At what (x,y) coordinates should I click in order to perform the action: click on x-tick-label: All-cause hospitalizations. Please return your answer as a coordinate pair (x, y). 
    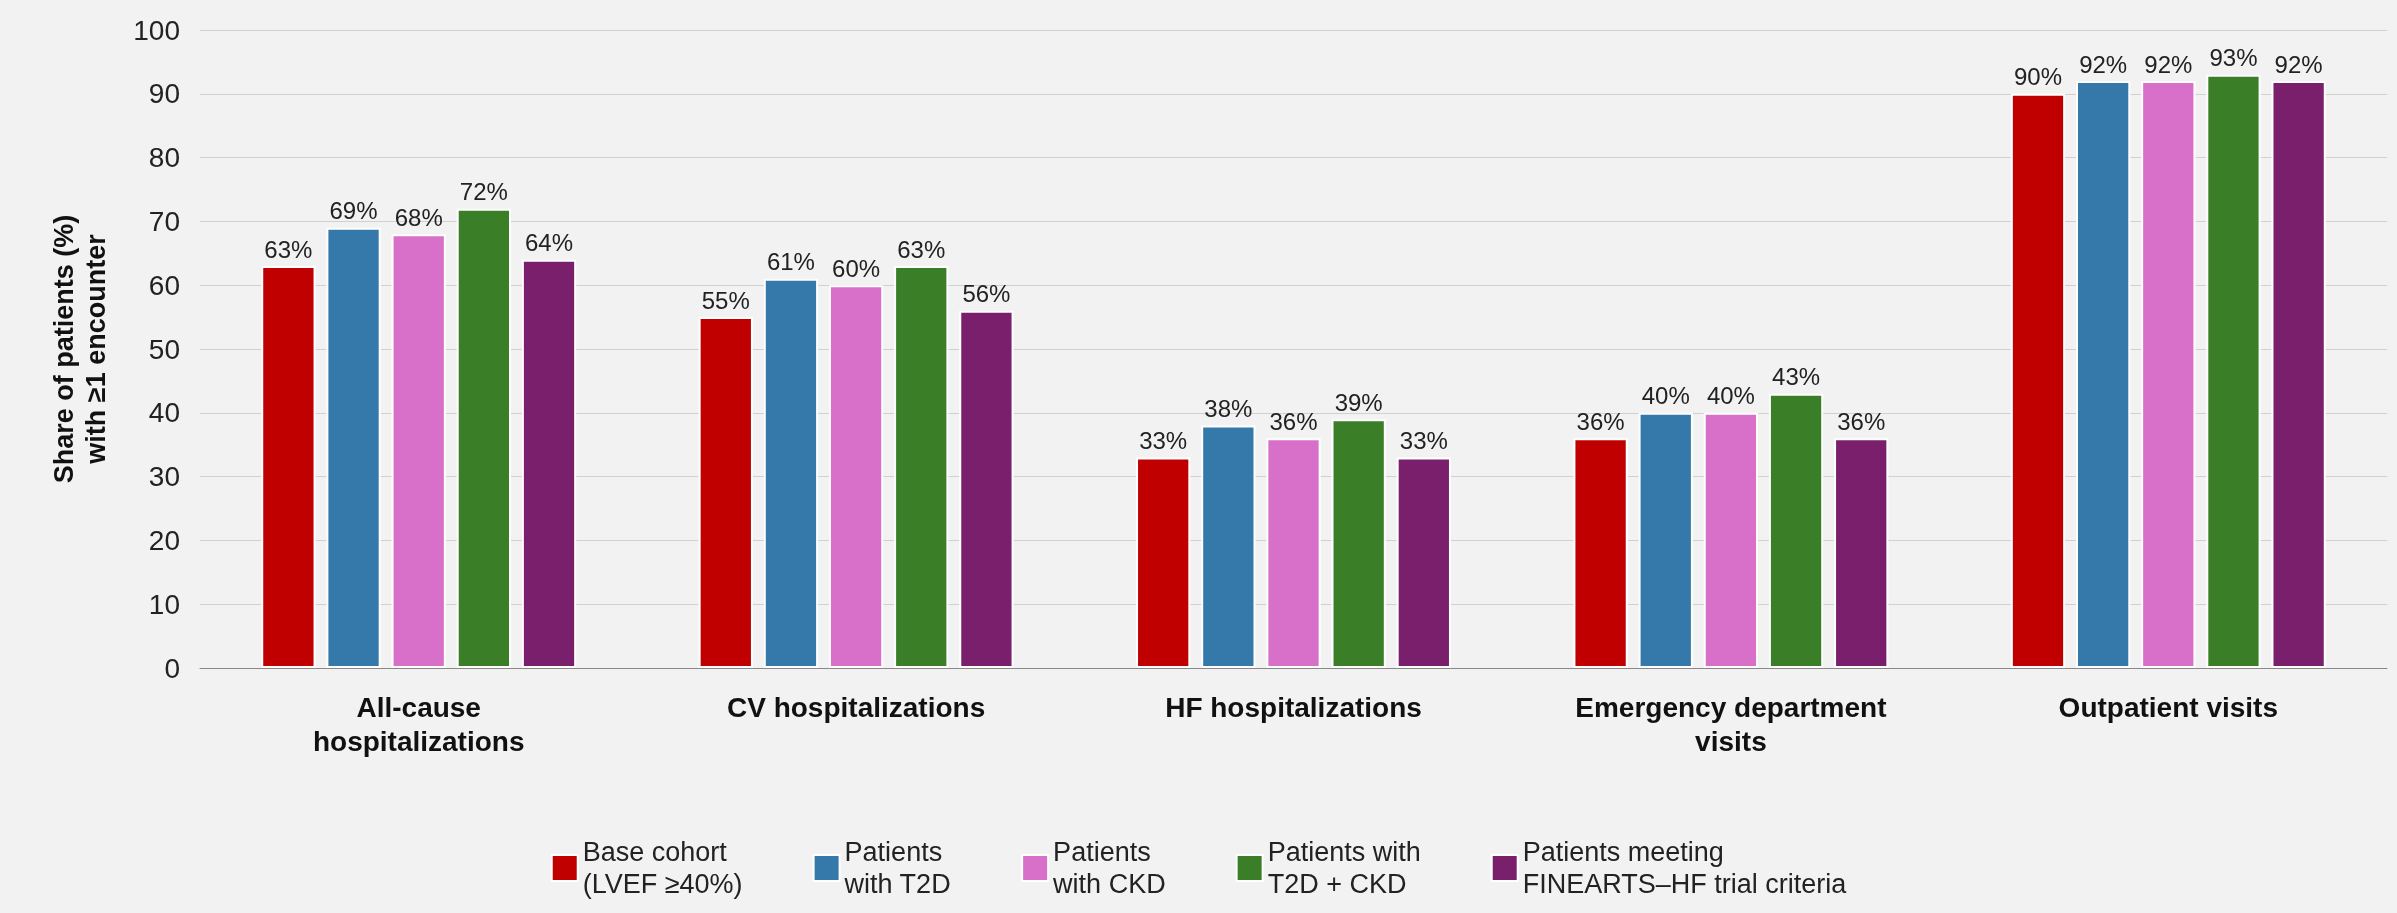
    Looking at the image, I should click on (418, 724).